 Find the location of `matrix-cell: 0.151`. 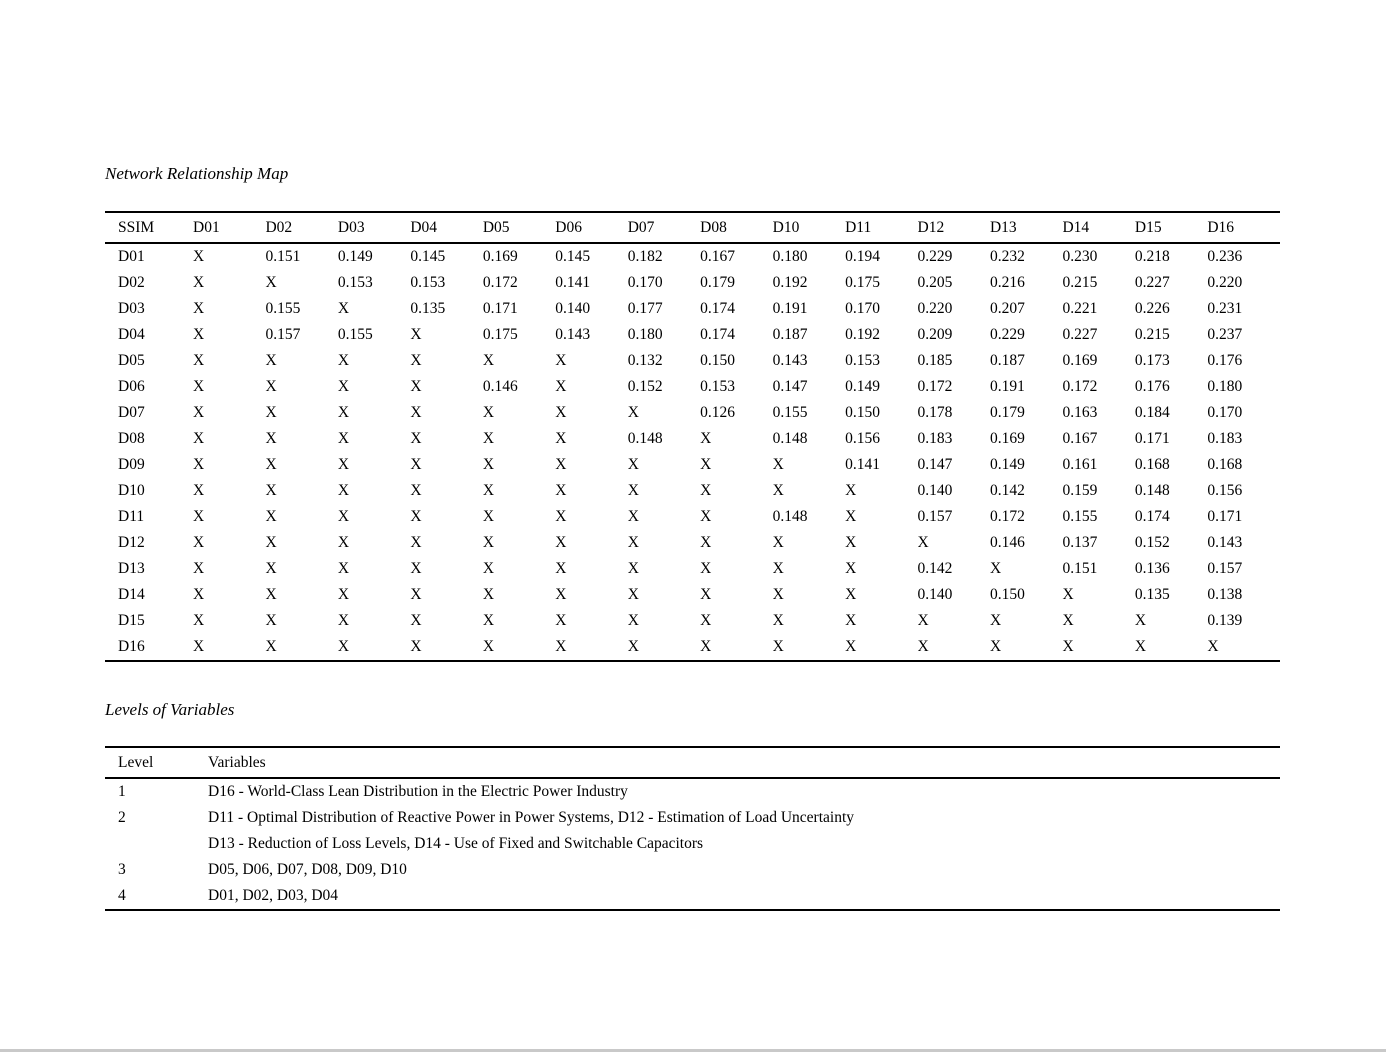

matrix-cell: 0.151 is located at coordinates (1080, 568).